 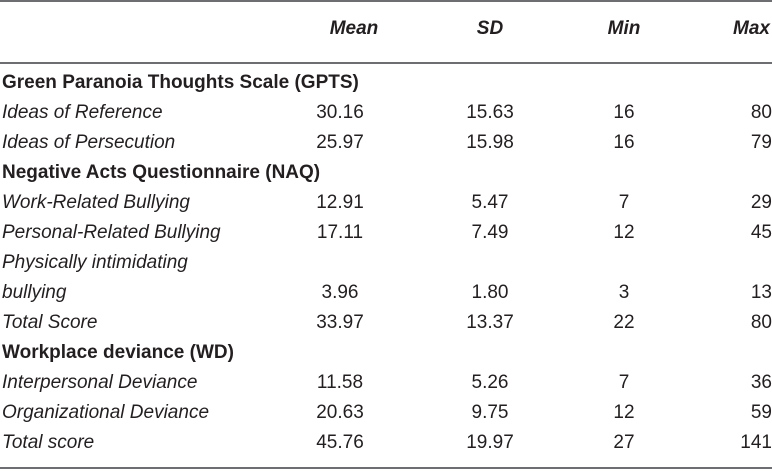 What do you see at coordinates (34, 292) in the screenshot?
I see `row-label-continued: bullying` at bounding box center [34, 292].